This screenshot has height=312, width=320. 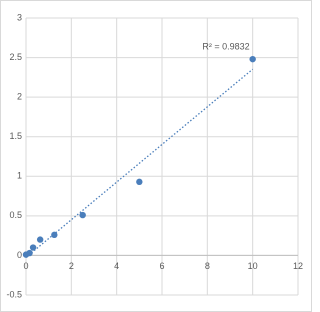 I want to click on y-tick-label: 0.5, so click(x=15, y=215).